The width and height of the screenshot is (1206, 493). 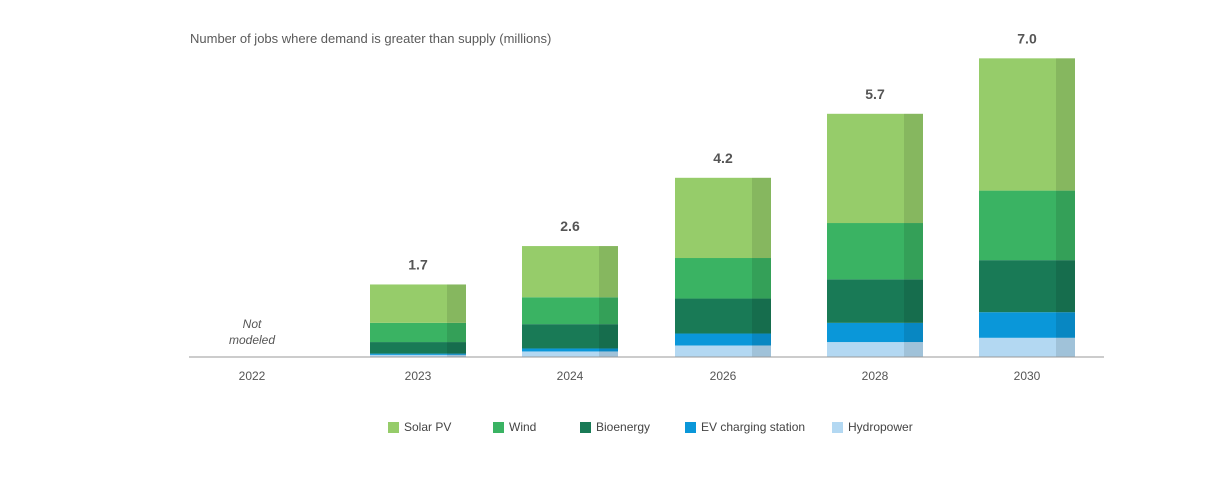 I want to click on legend-item: Wind, so click(x=514, y=427).